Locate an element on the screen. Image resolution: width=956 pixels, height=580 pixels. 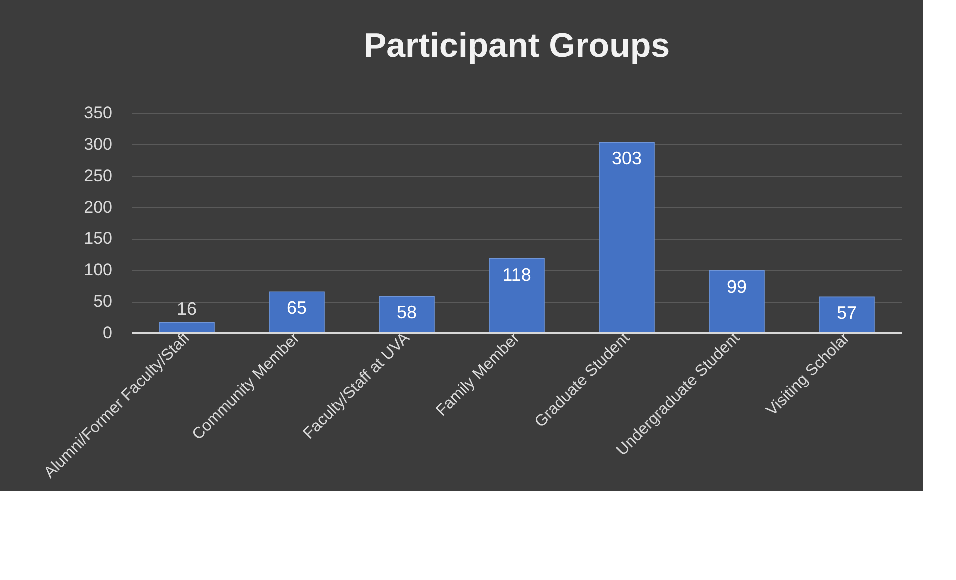
data-label: 58 is located at coordinates (407, 312).